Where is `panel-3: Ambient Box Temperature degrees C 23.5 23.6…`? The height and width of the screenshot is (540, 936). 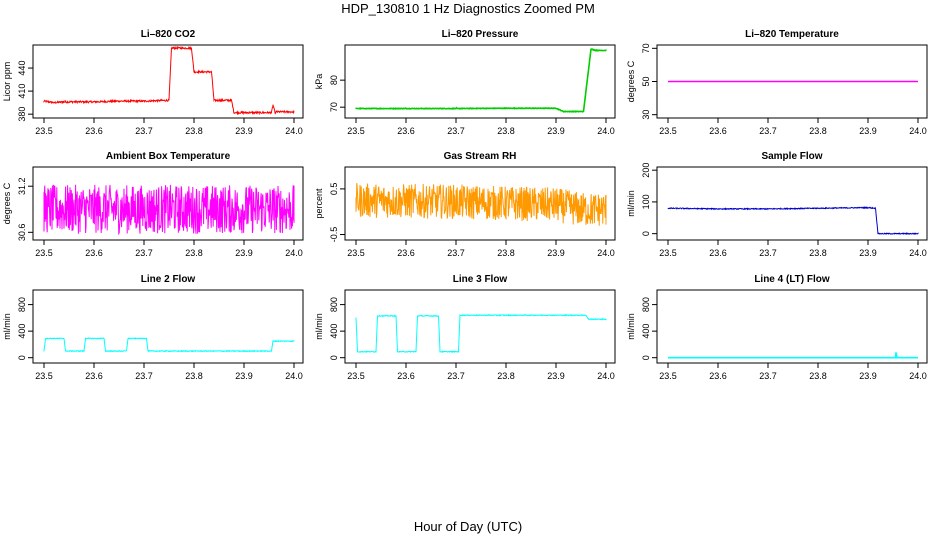 panel-3: Ambient Box Temperature degrees C 23.5 23.6… is located at coordinates (153, 204).